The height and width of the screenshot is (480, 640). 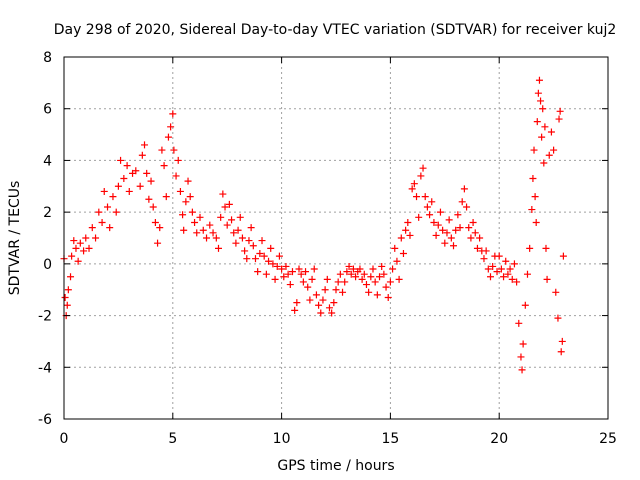 I want to click on y-tick-label--6: -6, so click(x=45, y=420).